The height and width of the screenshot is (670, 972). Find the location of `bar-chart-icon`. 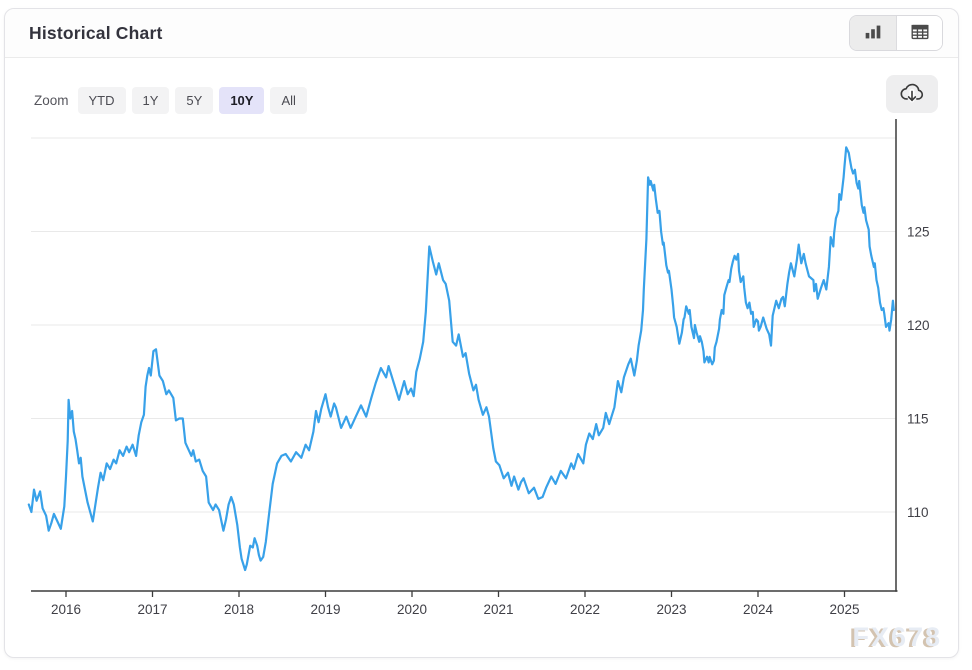

bar-chart-icon is located at coordinates (873, 33).